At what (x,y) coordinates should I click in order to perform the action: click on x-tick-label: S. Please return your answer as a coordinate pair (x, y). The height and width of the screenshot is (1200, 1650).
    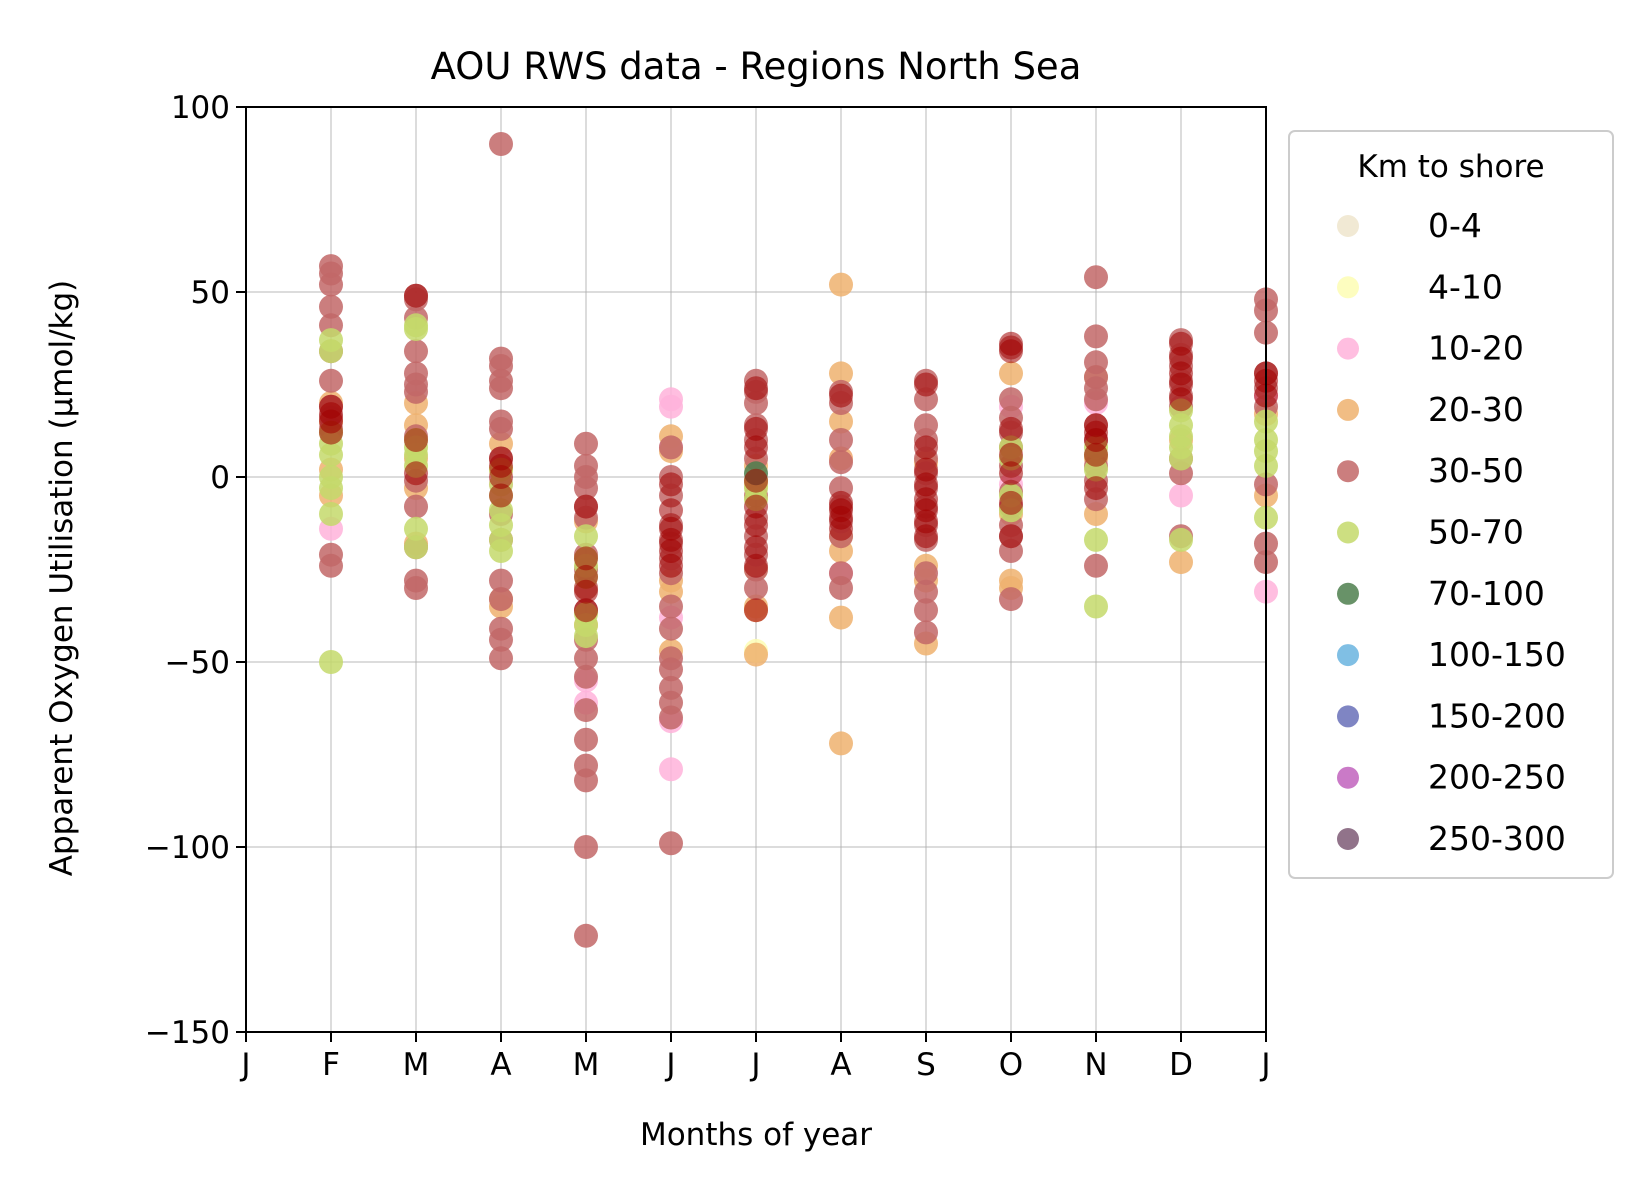
    Looking at the image, I should click on (926, 1065).